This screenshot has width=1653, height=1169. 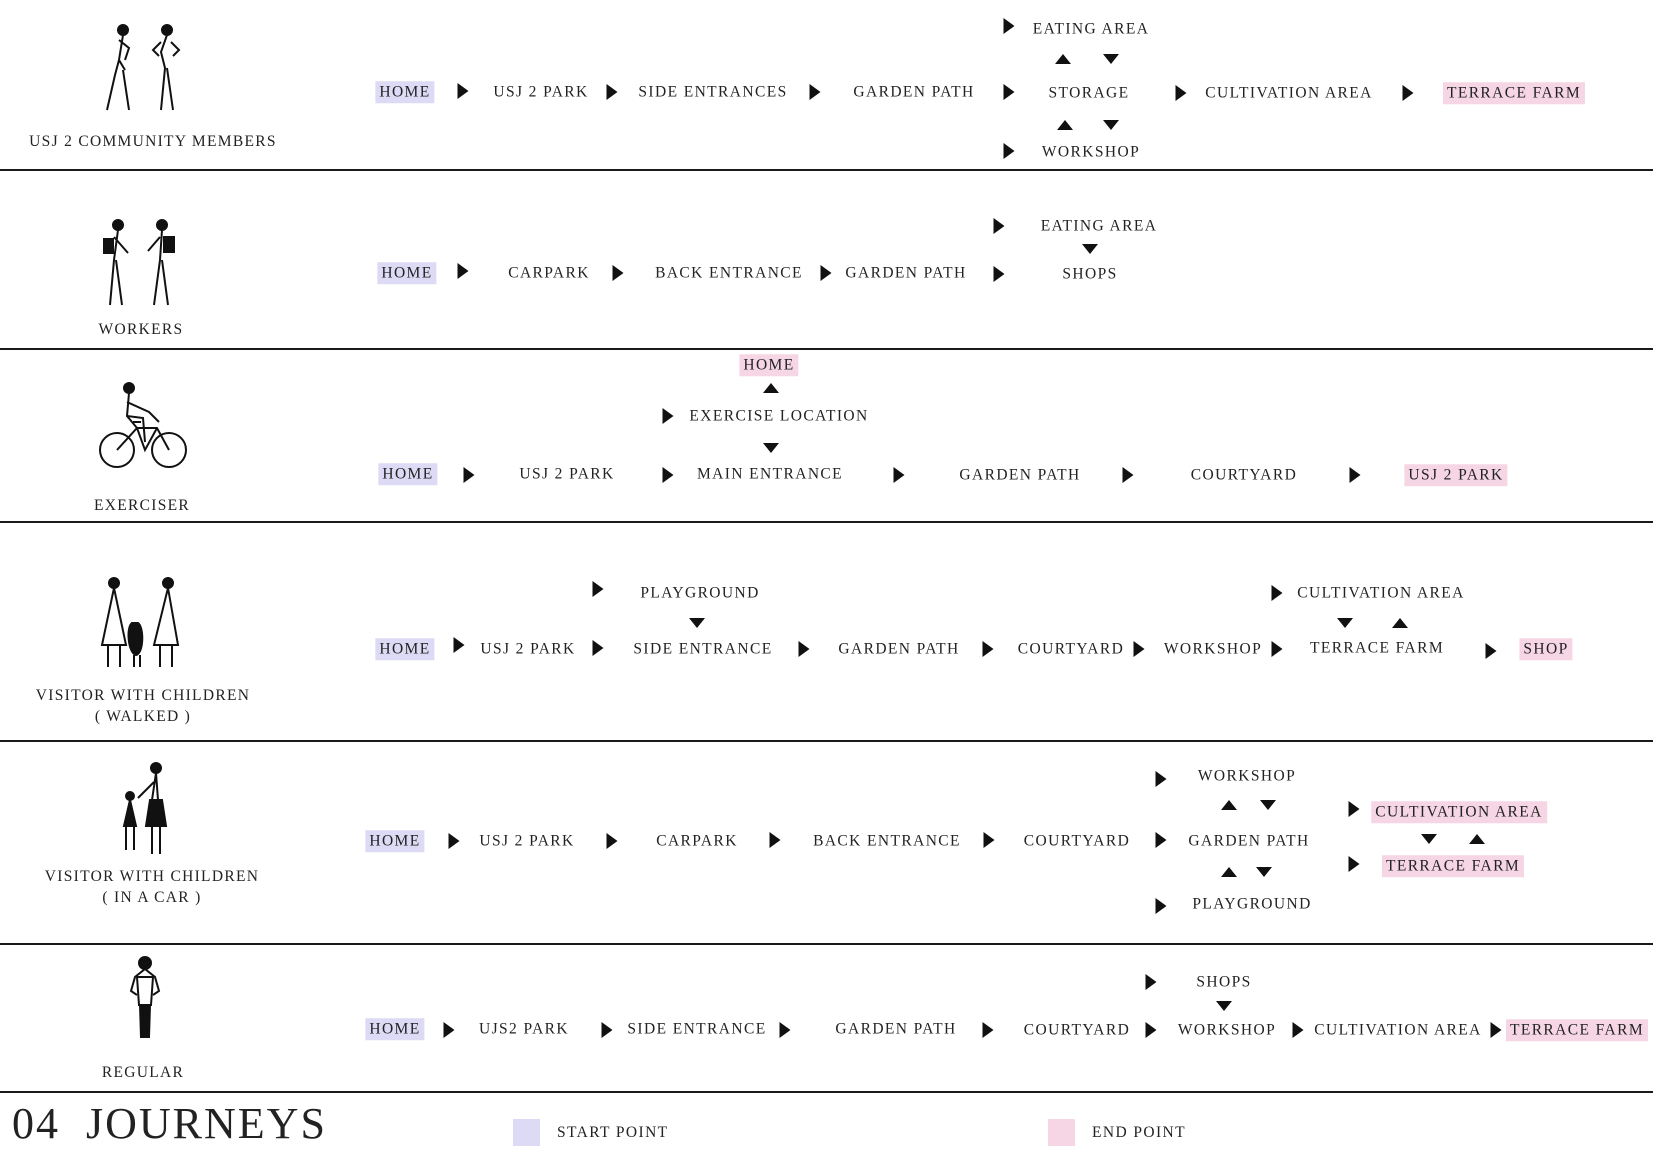 I want to click on node-shop: SHOP, so click(x=1546, y=649).